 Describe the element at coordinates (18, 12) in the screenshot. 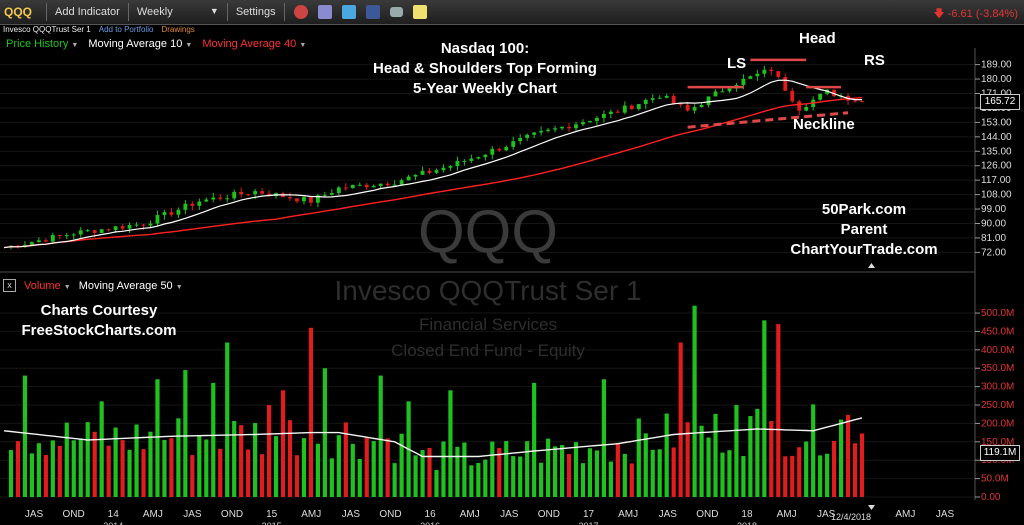

I see `symbol-field: QQQ` at that location.